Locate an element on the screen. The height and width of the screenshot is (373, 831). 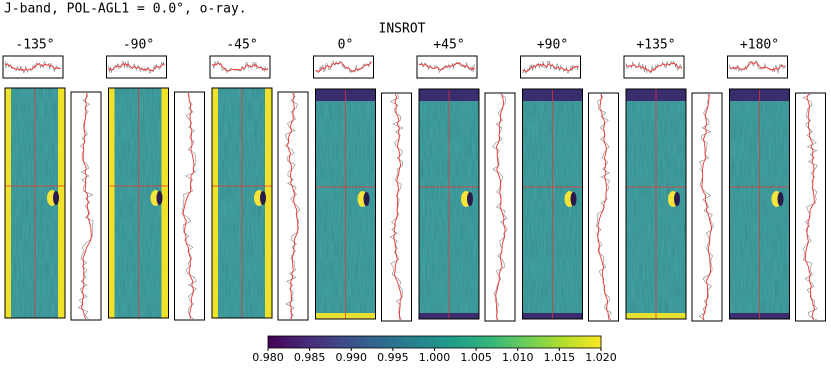
colorbar-tick-label: 1.005 is located at coordinates (476, 357).